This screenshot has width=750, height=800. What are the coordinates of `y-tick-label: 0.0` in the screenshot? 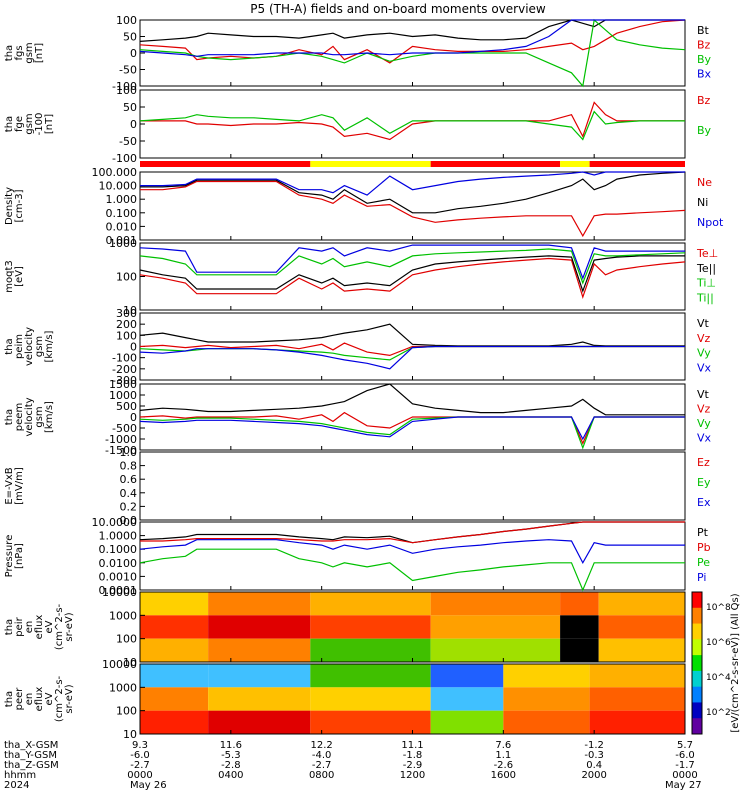 It's located at (129, 520).